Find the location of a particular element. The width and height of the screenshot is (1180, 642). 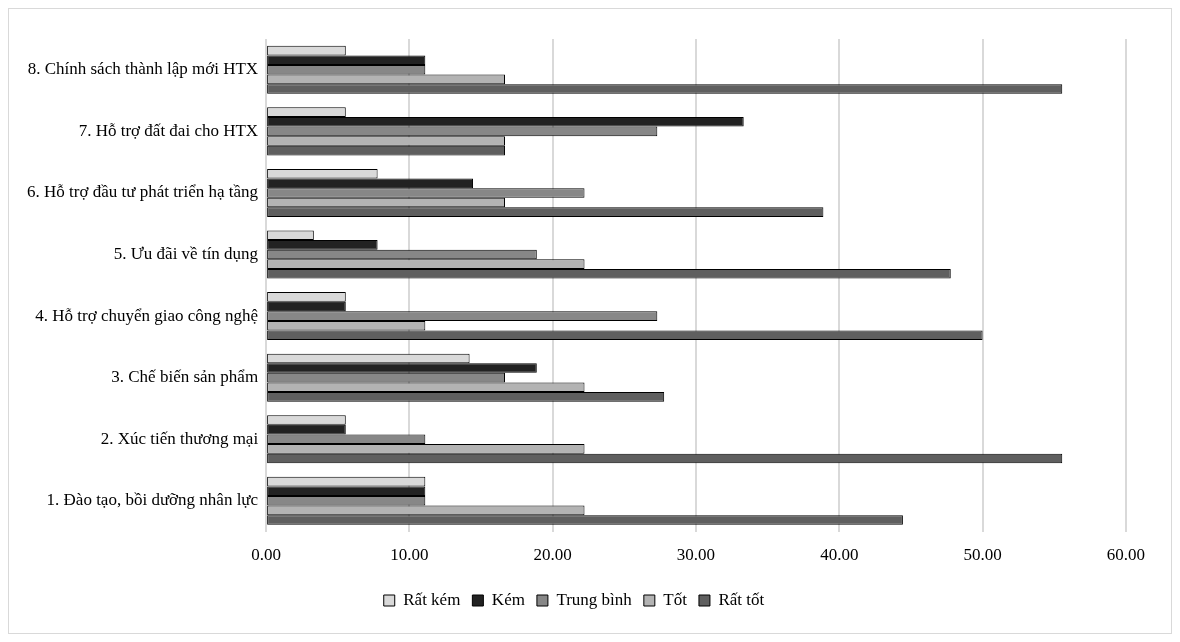

x-tick-label: 20.00 is located at coordinates (552, 555).